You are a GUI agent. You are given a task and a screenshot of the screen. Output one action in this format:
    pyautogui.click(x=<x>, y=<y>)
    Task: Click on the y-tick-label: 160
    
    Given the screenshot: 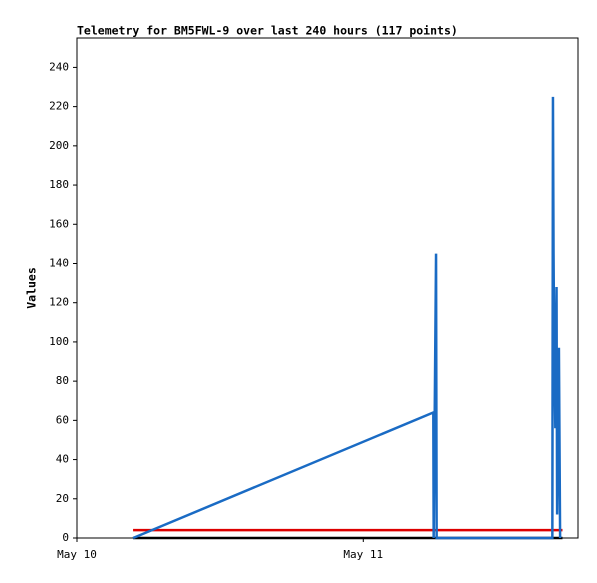 What is the action you would take?
    pyautogui.click(x=59, y=223)
    